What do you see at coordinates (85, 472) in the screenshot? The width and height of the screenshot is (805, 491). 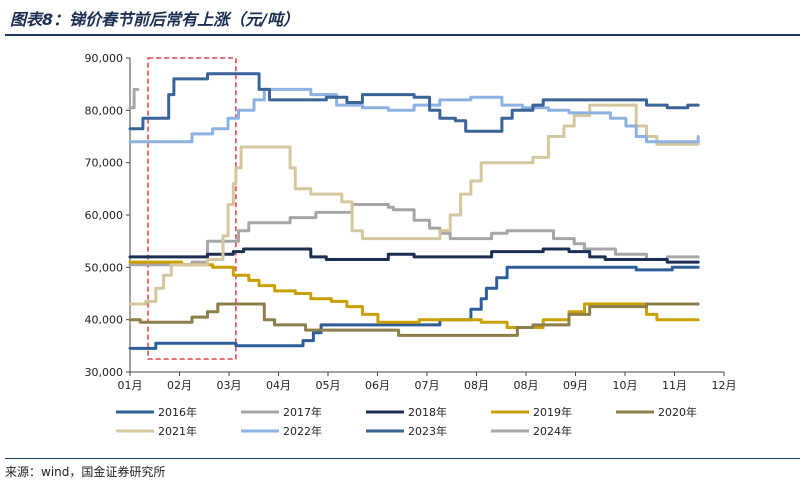 I see `source-note: 来源：wind，国金证券研究所` at bounding box center [85, 472].